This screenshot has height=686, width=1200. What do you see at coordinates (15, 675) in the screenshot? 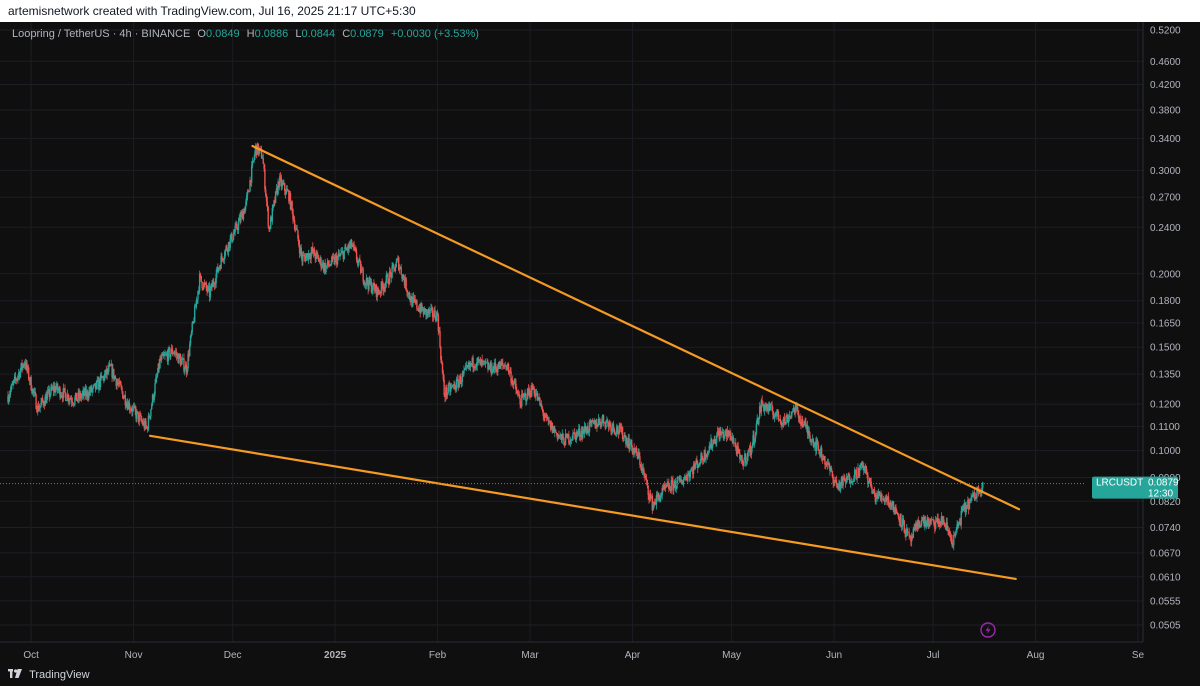
I see `tradingview-logo-icon` at bounding box center [15, 675].